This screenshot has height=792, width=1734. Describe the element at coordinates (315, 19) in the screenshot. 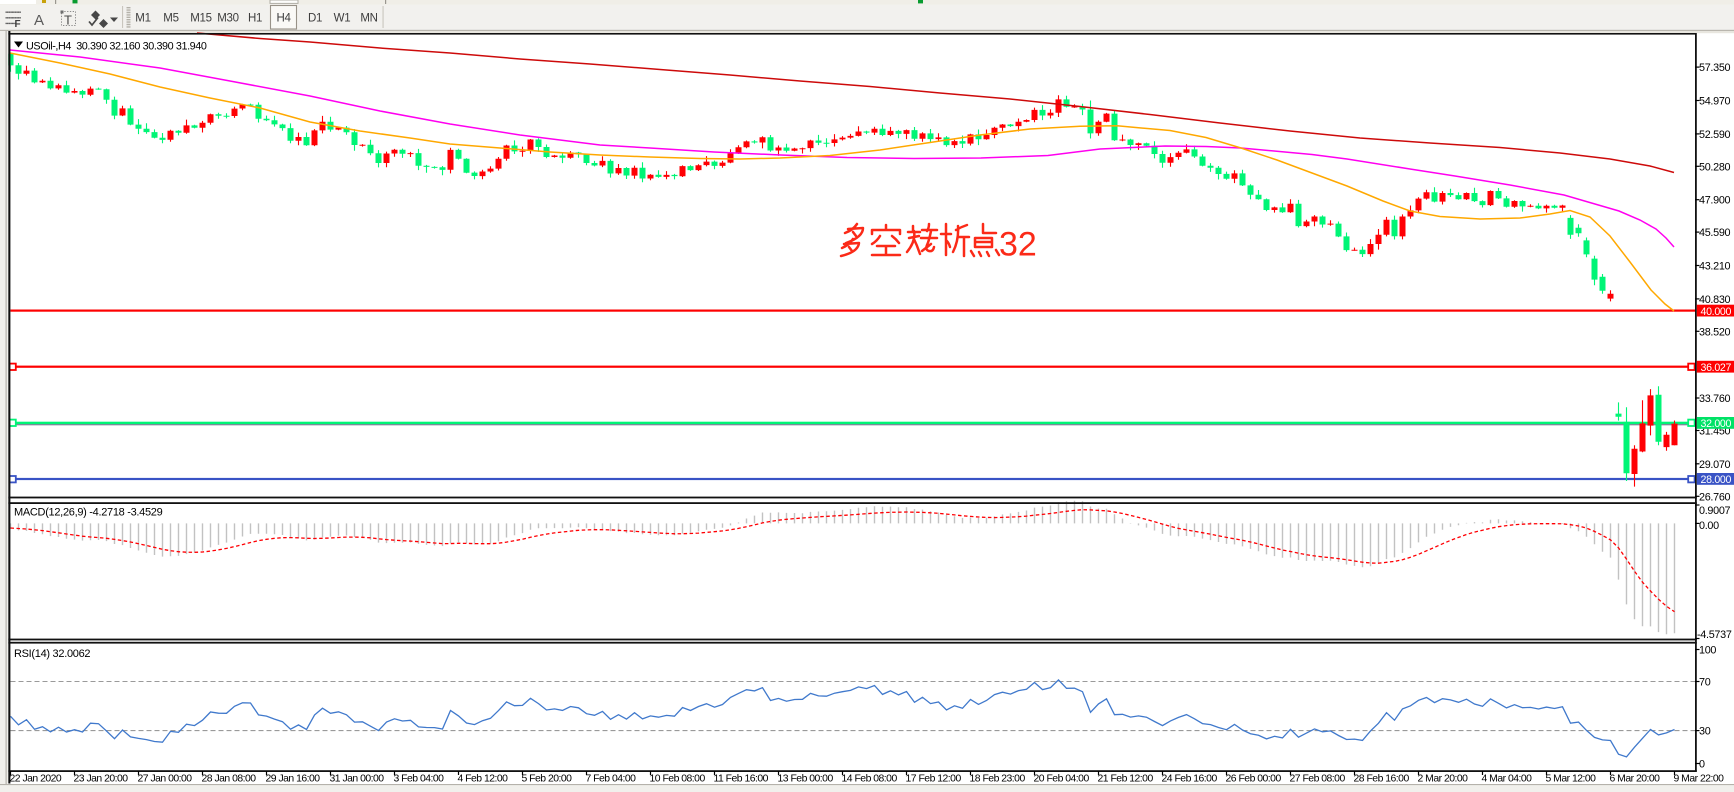

I see `svg-text: D1` at that location.